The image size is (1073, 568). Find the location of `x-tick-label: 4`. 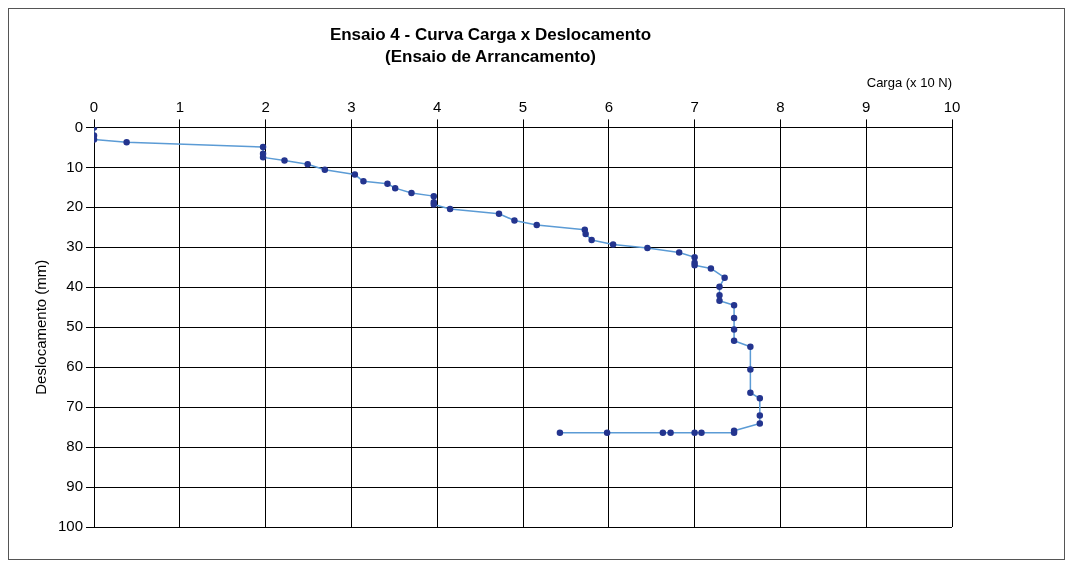

x-tick-label: 4 is located at coordinates (437, 106).